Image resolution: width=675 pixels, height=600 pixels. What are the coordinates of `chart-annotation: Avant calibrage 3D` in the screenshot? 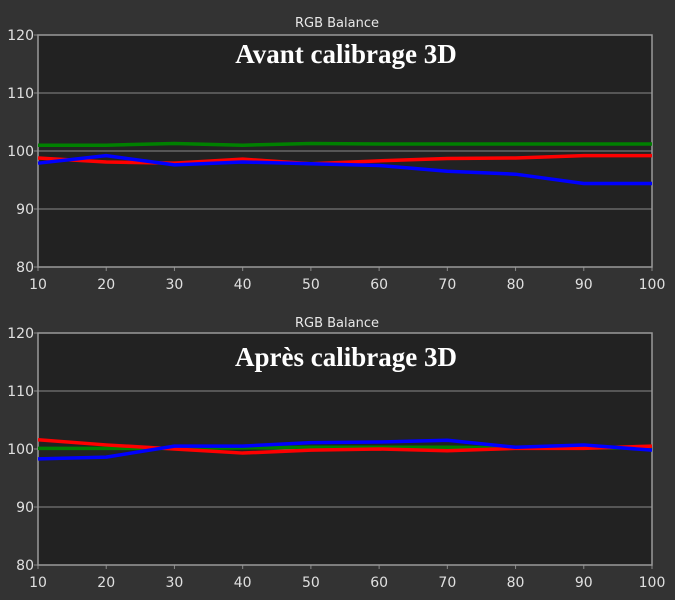 It's located at (345, 54).